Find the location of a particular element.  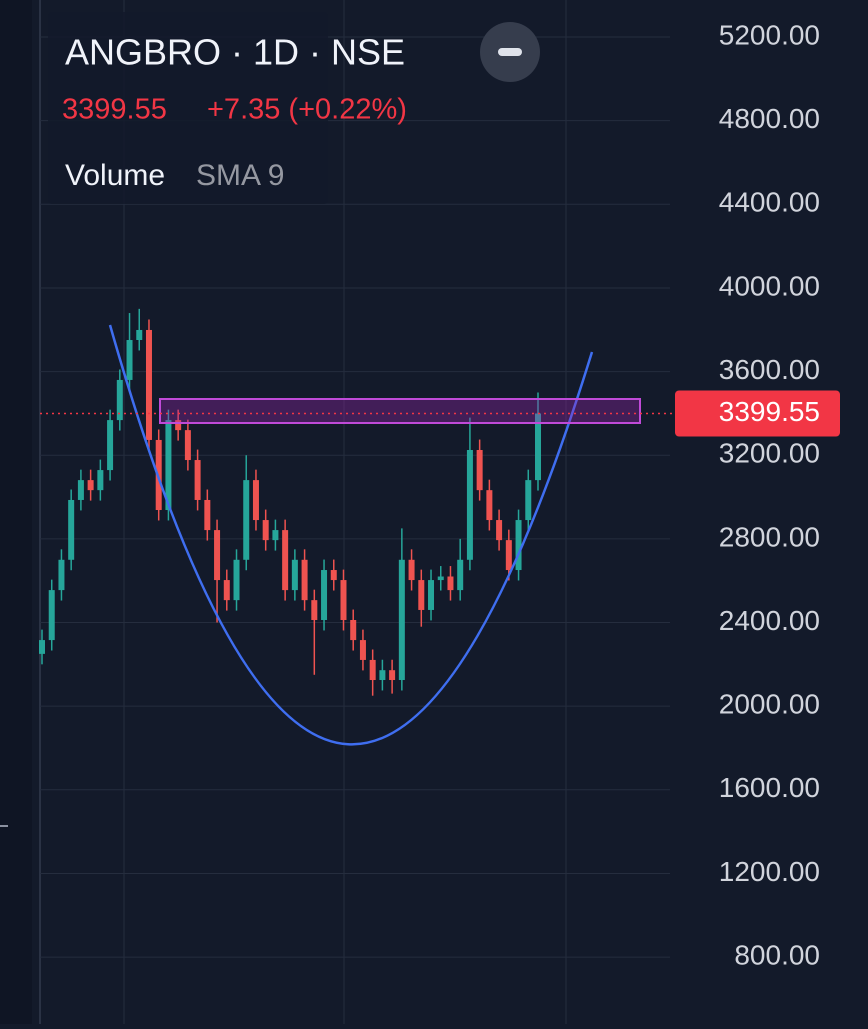

y-tick-label: 5200.00 is located at coordinates (769, 34).